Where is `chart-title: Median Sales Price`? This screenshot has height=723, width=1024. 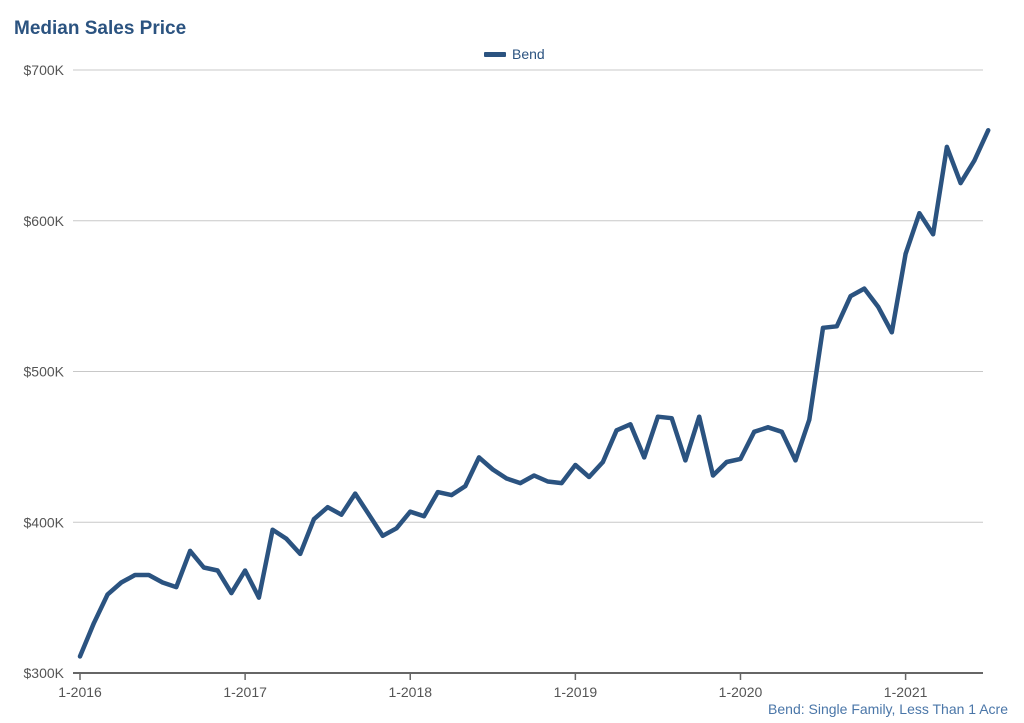 chart-title: Median Sales Price is located at coordinates (100, 28).